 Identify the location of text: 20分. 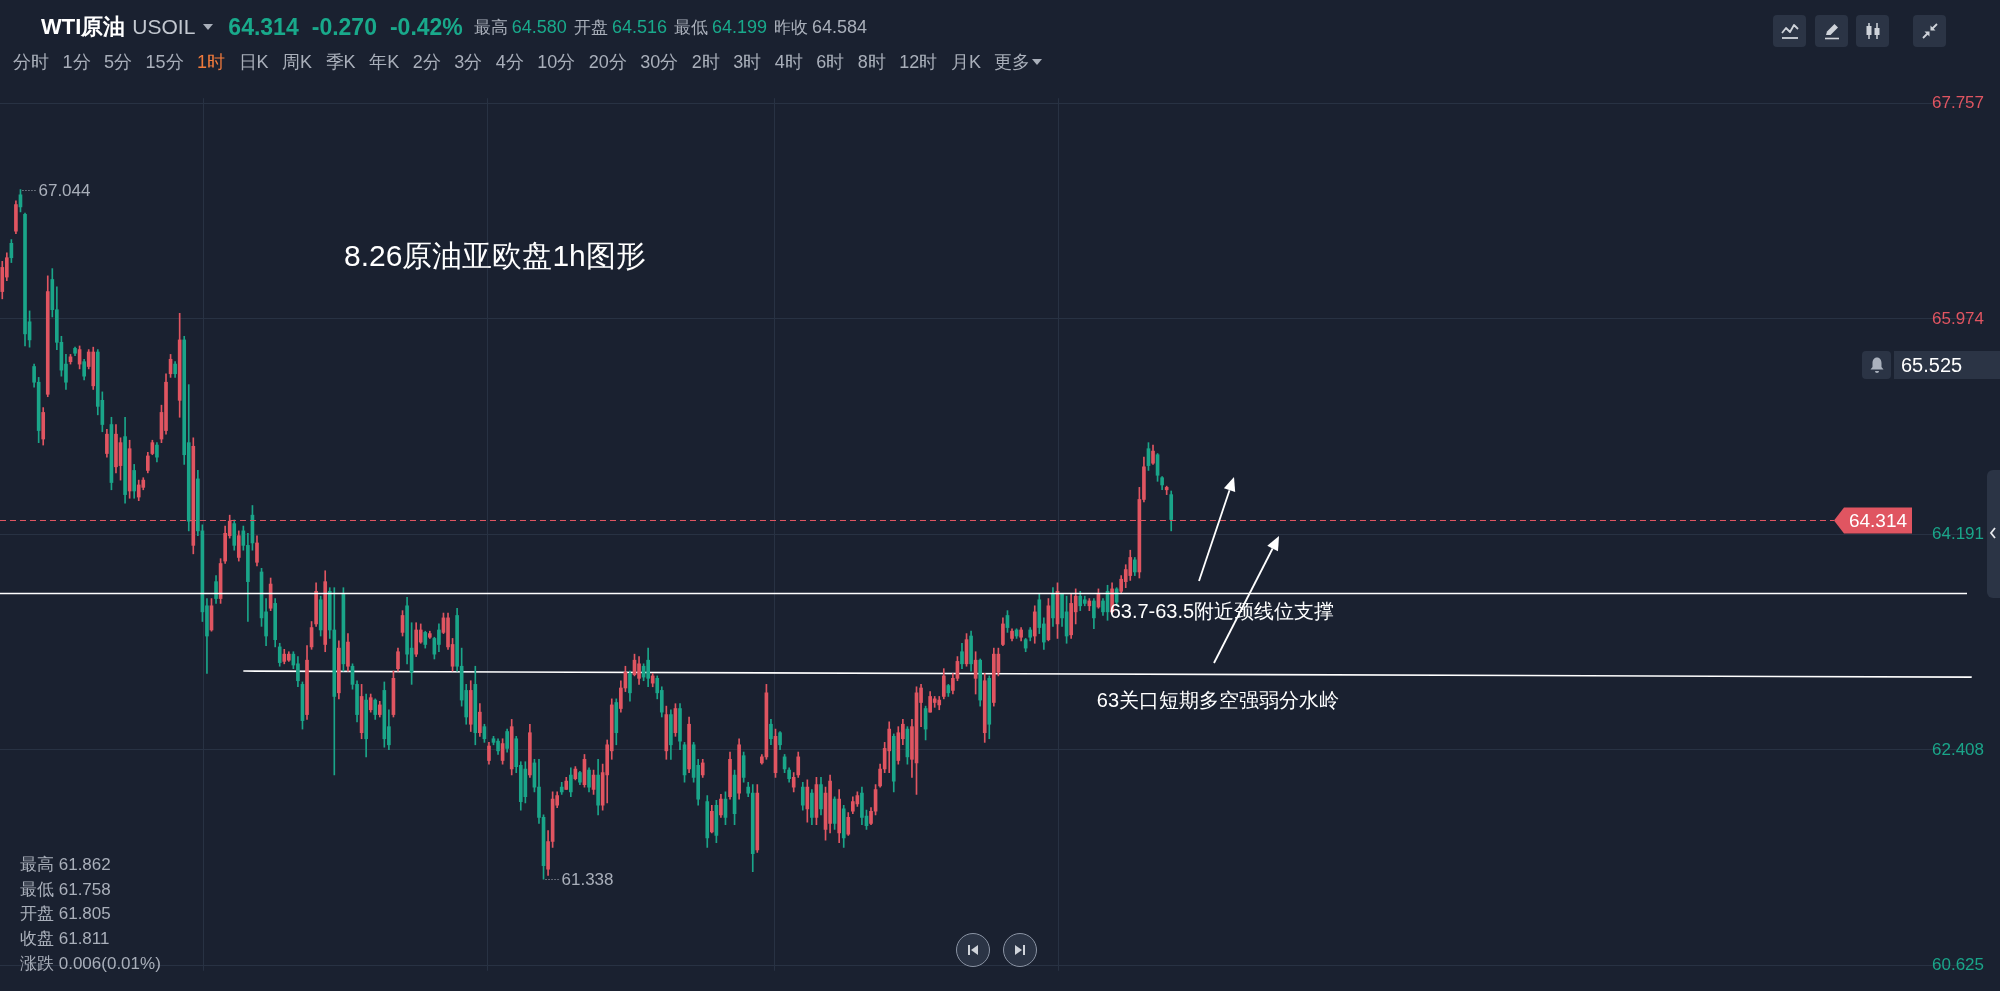
(607, 62).